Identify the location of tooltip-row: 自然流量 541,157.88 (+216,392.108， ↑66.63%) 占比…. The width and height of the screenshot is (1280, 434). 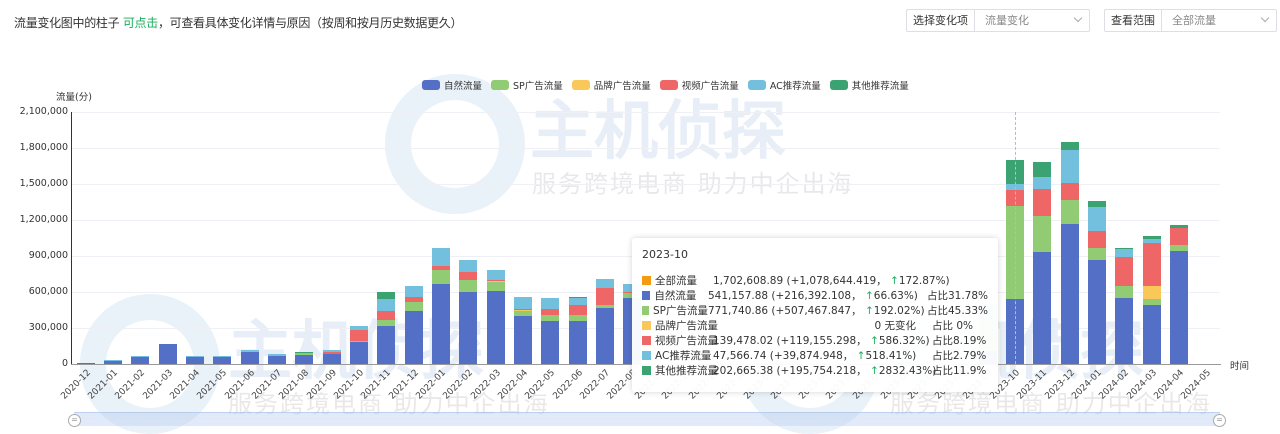
(815, 295).